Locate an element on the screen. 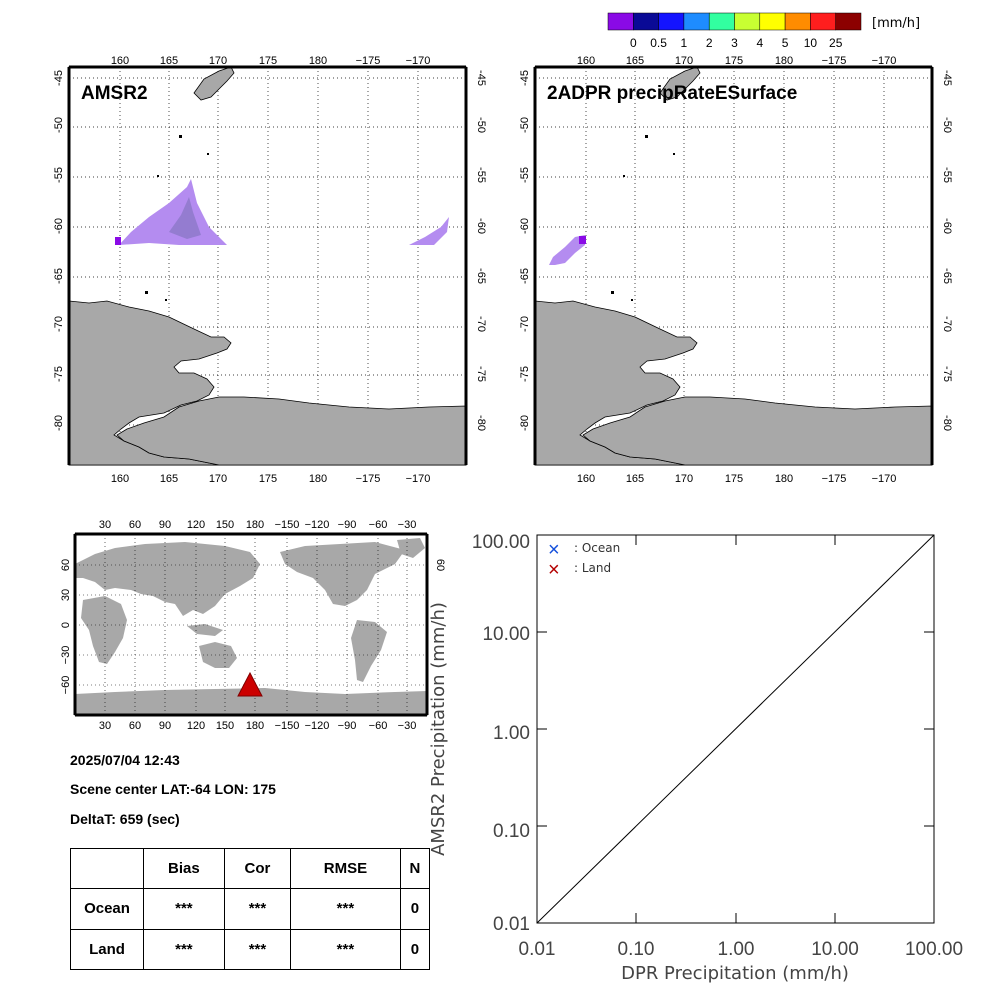 This screenshot has height=1000, width=1000. eurasia-landmass is located at coordinates (167, 579).